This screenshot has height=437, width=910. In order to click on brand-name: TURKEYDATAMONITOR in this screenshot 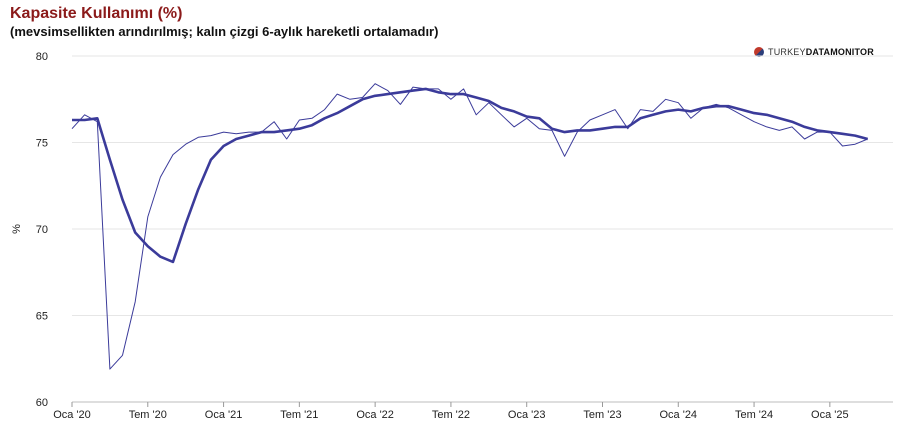, I will do `click(821, 52)`.